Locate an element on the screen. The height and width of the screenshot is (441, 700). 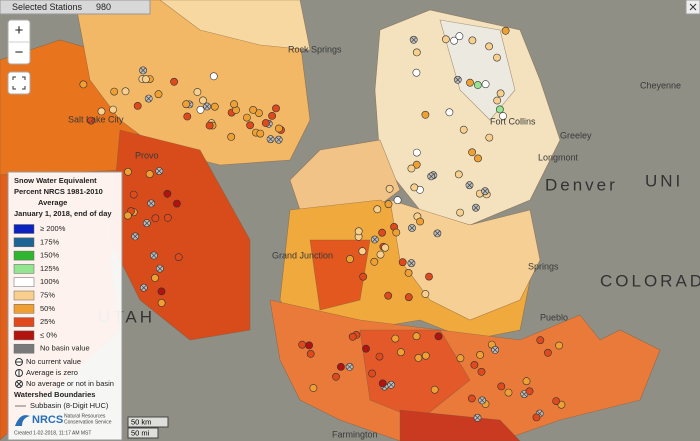
legend-title: Average is located at coordinates (52, 202).